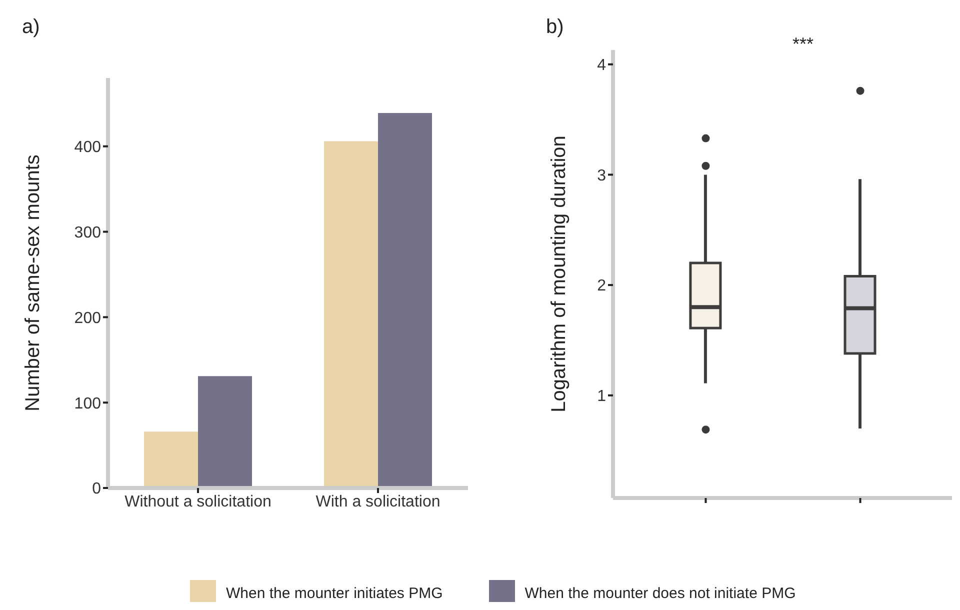 Image resolution: width=960 pixels, height=610 pixels. Describe the element at coordinates (33, 283) in the screenshot. I see `y-axis-title: Number of same-sex mounts` at that location.